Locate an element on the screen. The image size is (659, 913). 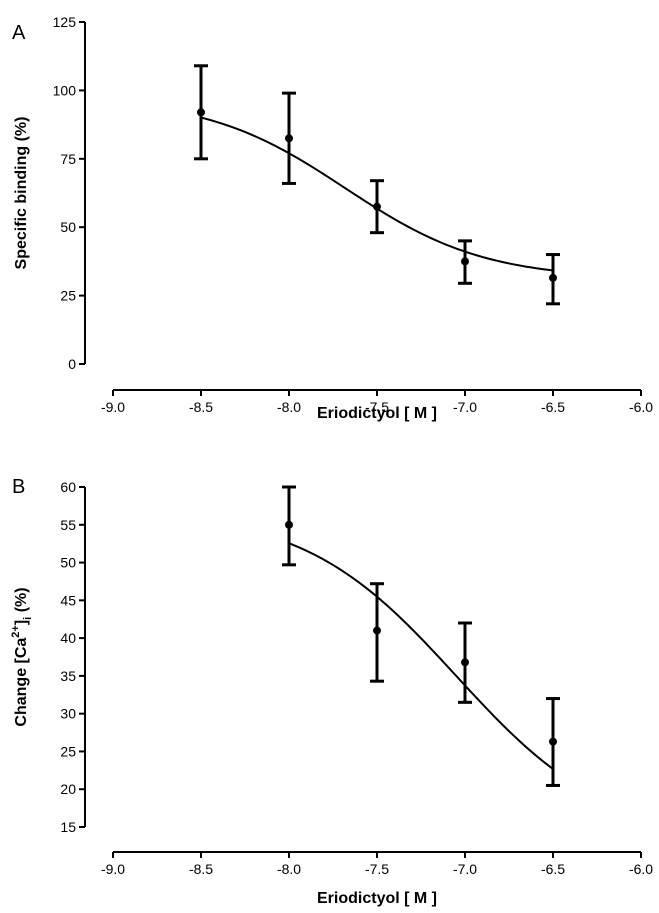
y-tick-label-b: 25 is located at coordinates (68, 751).